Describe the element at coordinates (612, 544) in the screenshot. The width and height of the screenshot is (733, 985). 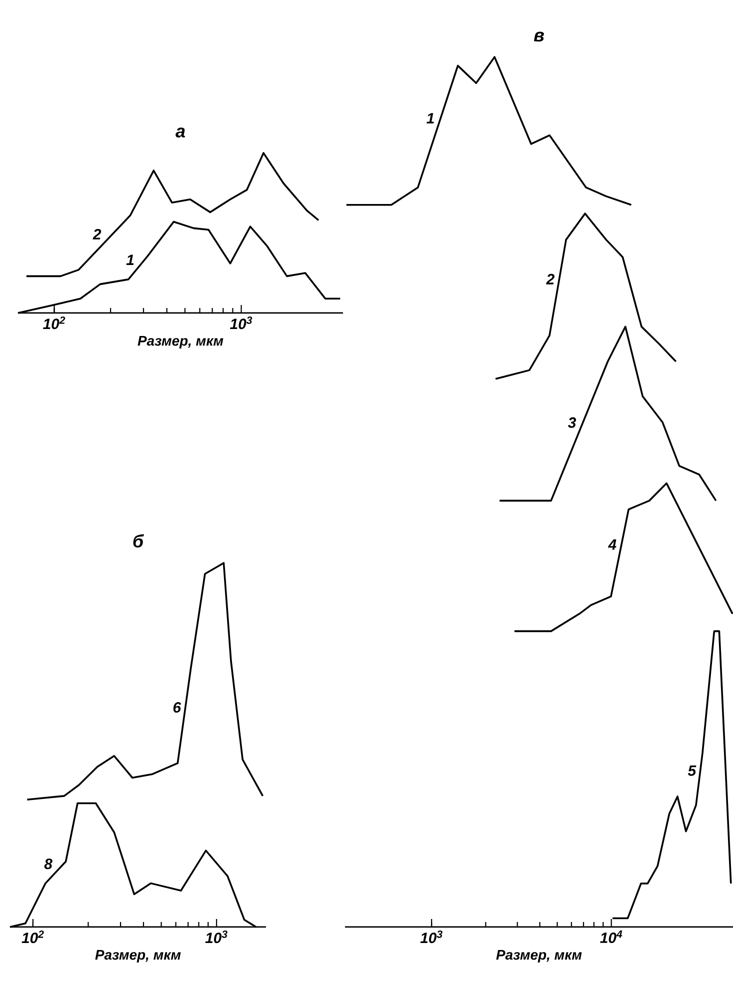
I see `series-label: 4` at that location.